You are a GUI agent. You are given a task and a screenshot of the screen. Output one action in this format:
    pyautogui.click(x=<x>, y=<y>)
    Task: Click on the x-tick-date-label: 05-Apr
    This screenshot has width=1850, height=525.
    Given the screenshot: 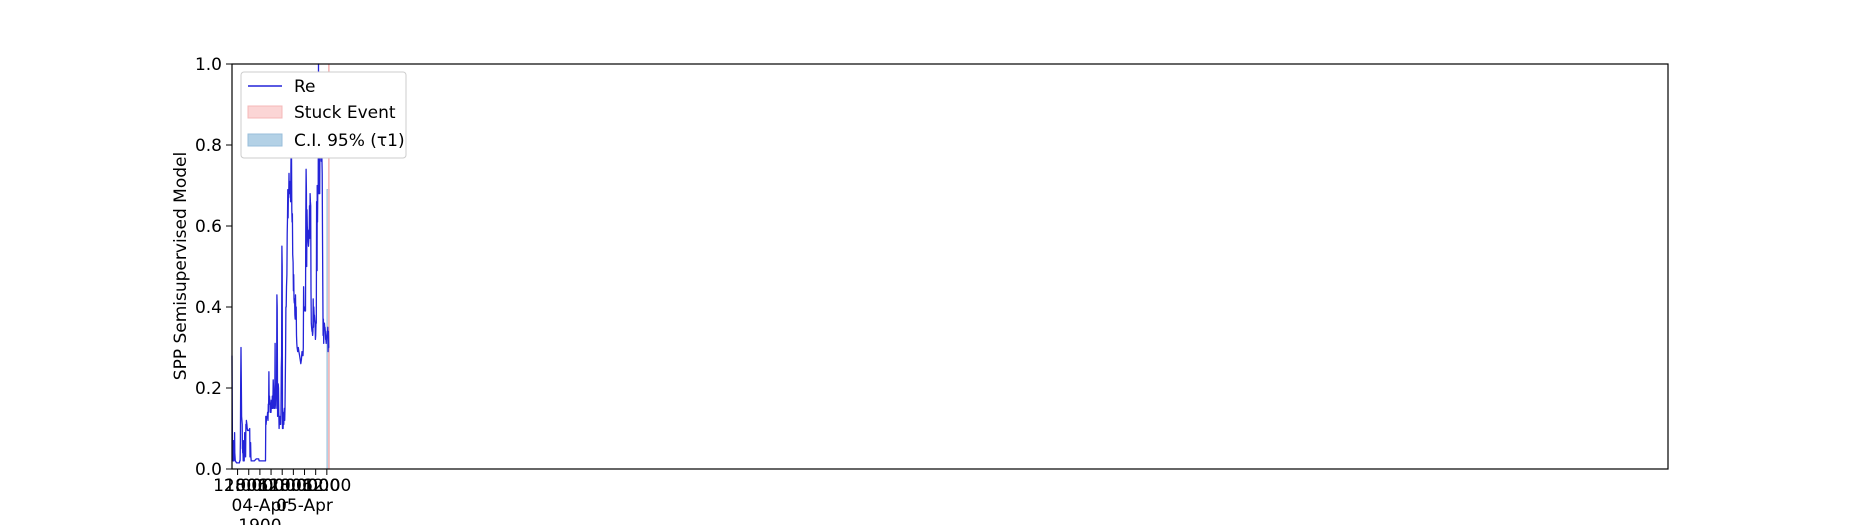 What is the action you would take?
    pyautogui.click(x=304, y=506)
    